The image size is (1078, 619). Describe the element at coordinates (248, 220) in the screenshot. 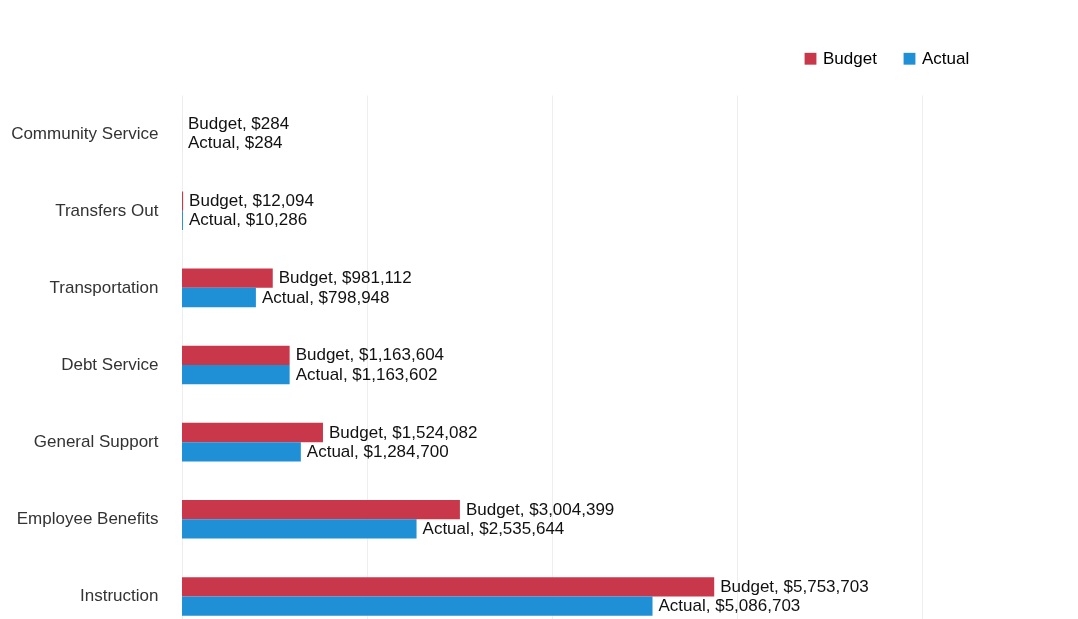

I see `data-label: Actual, $10,286` at that location.